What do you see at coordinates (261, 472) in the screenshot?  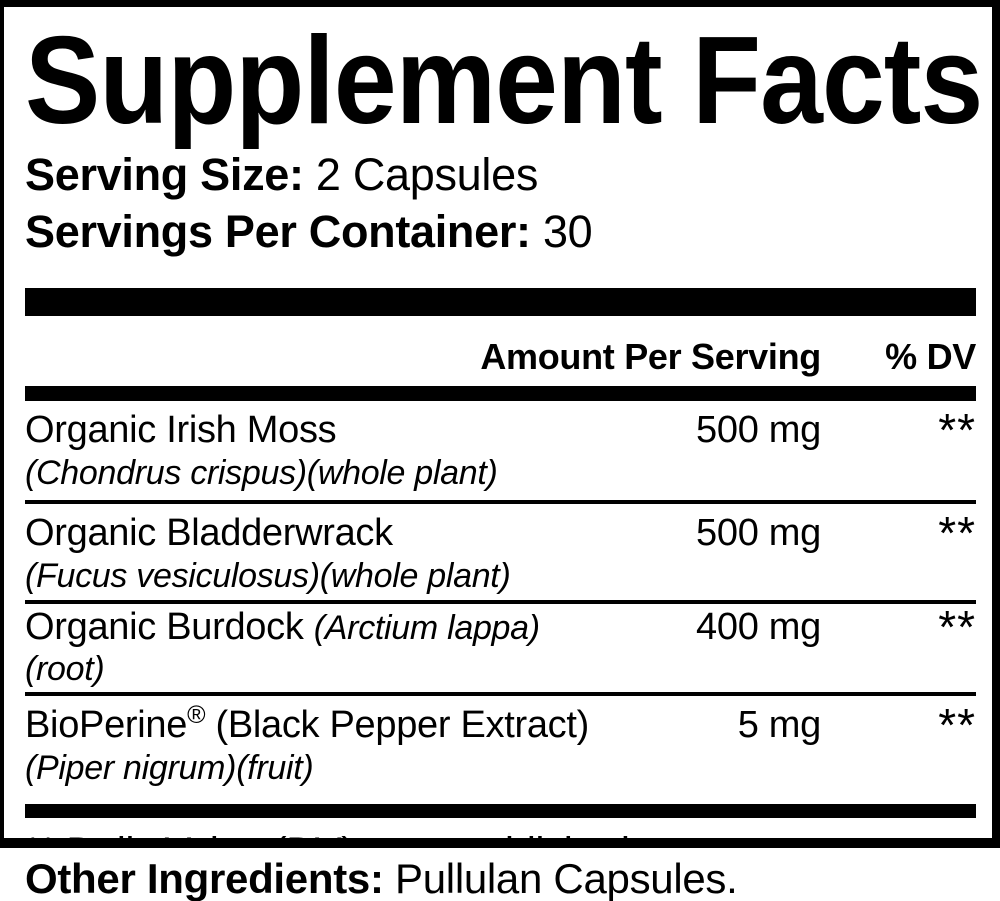 I see `ingredient-latin-subtext: (Chondrus crispus)(whole plant)` at bounding box center [261, 472].